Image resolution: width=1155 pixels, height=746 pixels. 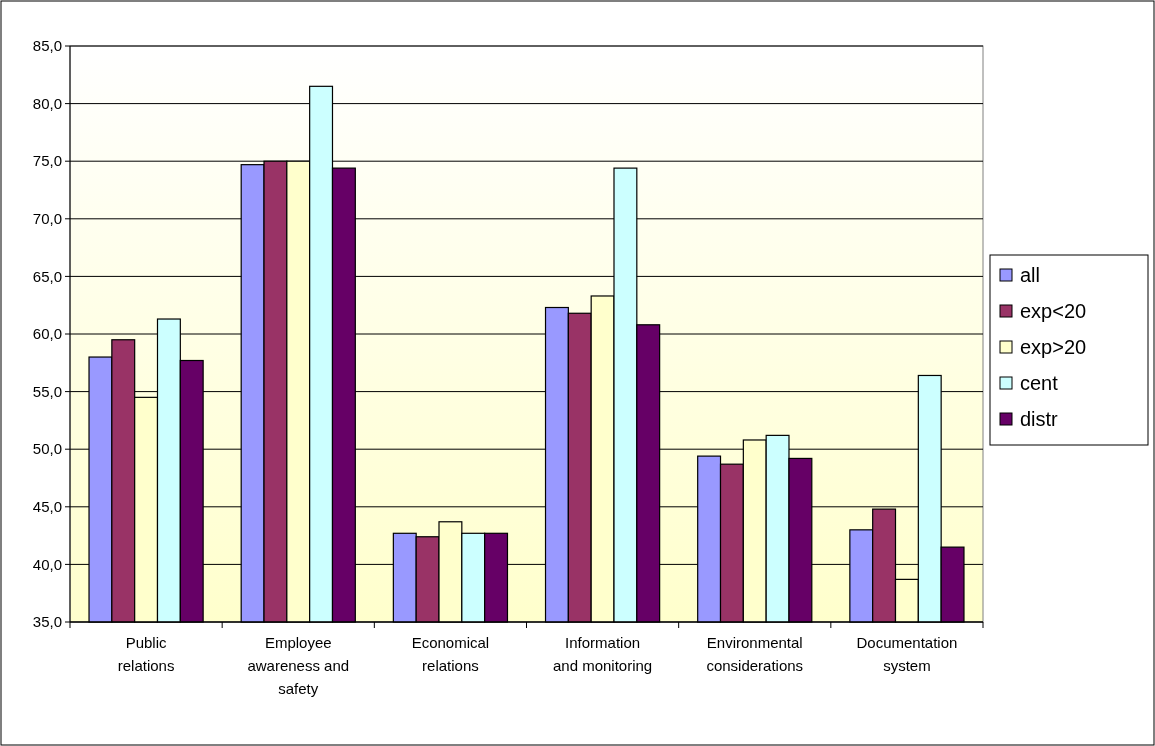 What do you see at coordinates (1039, 419) in the screenshot?
I see `legend-label: distr` at bounding box center [1039, 419].